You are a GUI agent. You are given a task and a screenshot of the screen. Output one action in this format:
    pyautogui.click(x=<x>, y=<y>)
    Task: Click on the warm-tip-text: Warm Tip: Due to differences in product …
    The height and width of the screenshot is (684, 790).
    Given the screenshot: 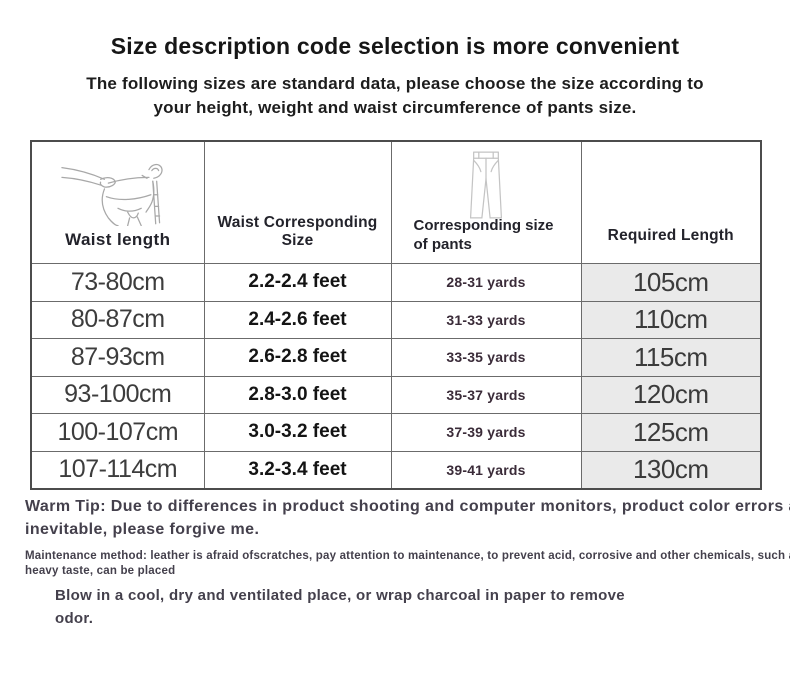 What is the action you would take?
    pyautogui.click(x=407, y=518)
    